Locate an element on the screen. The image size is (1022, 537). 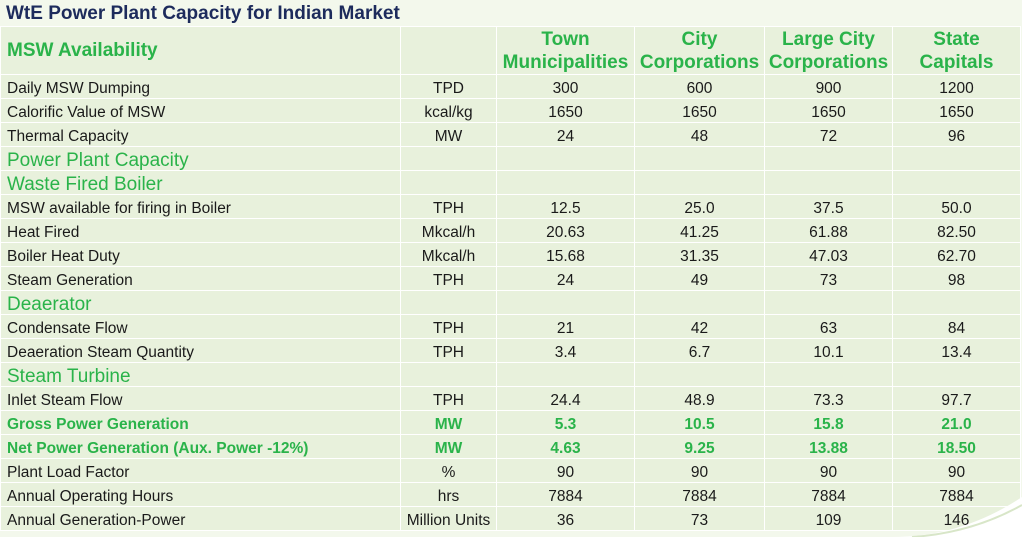
unit-cell: Mkcal/h is located at coordinates (448, 230).